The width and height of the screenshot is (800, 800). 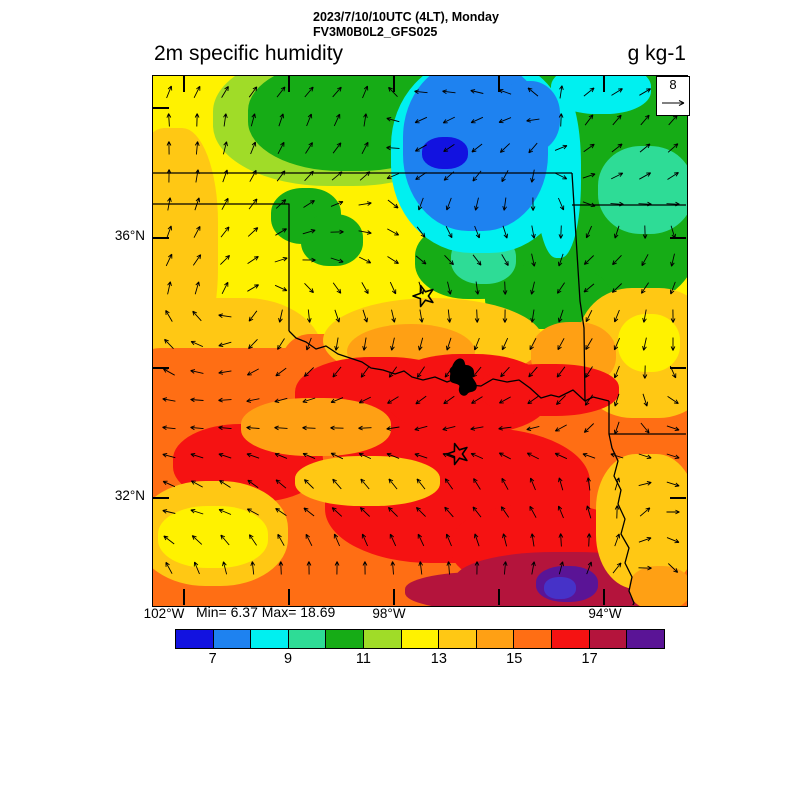 I want to click on colorbar-tick-label: 7, so click(x=212, y=659).